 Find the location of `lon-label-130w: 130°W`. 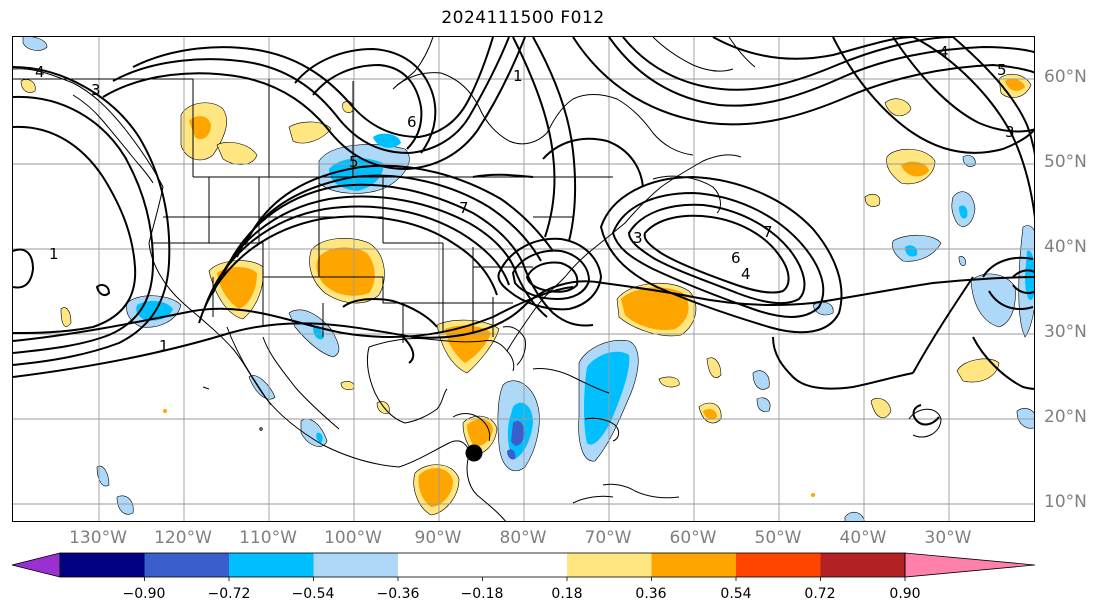

lon-label-130w: 130°W is located at coordinates (98, 538).